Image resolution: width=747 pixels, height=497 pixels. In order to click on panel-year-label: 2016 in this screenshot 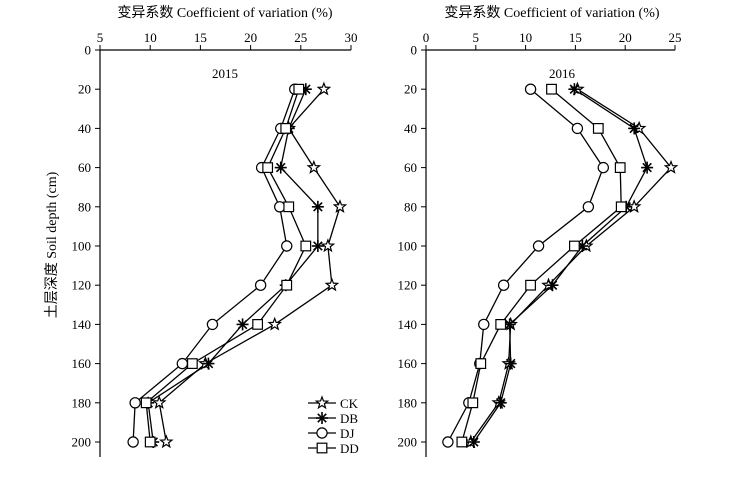, I will do `click(562, 73)`.